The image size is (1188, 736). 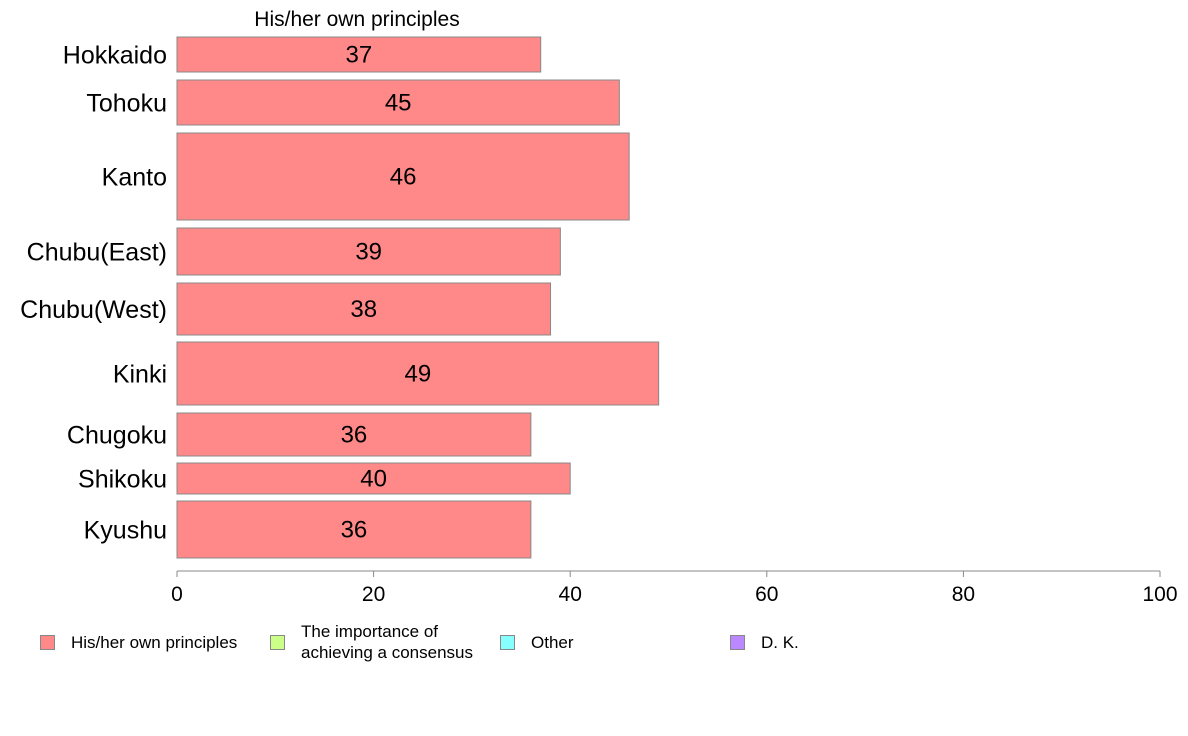 I want to click on category-label: Kanto, so click(x=134, y=178).